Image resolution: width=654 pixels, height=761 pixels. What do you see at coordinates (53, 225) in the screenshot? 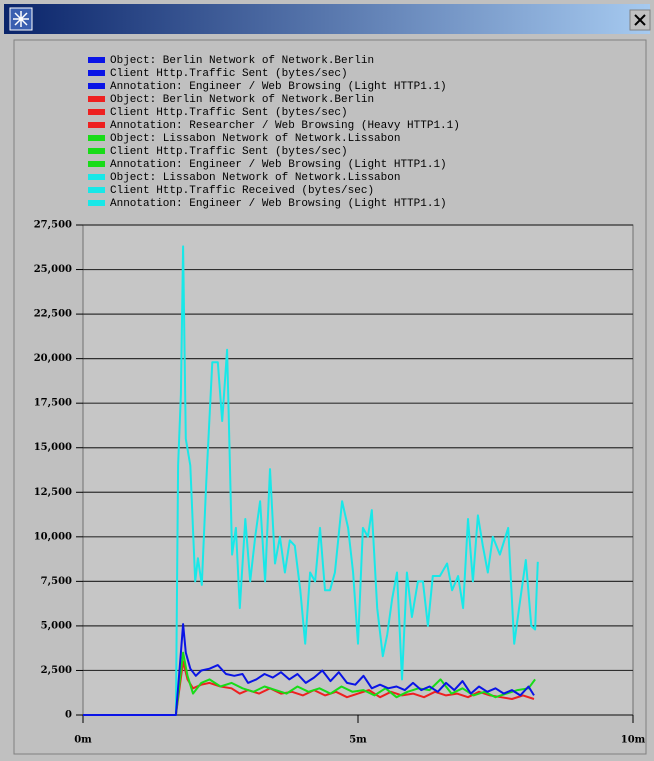
I see `y-tick-label: 27,500` at bounding box center [53, 225].